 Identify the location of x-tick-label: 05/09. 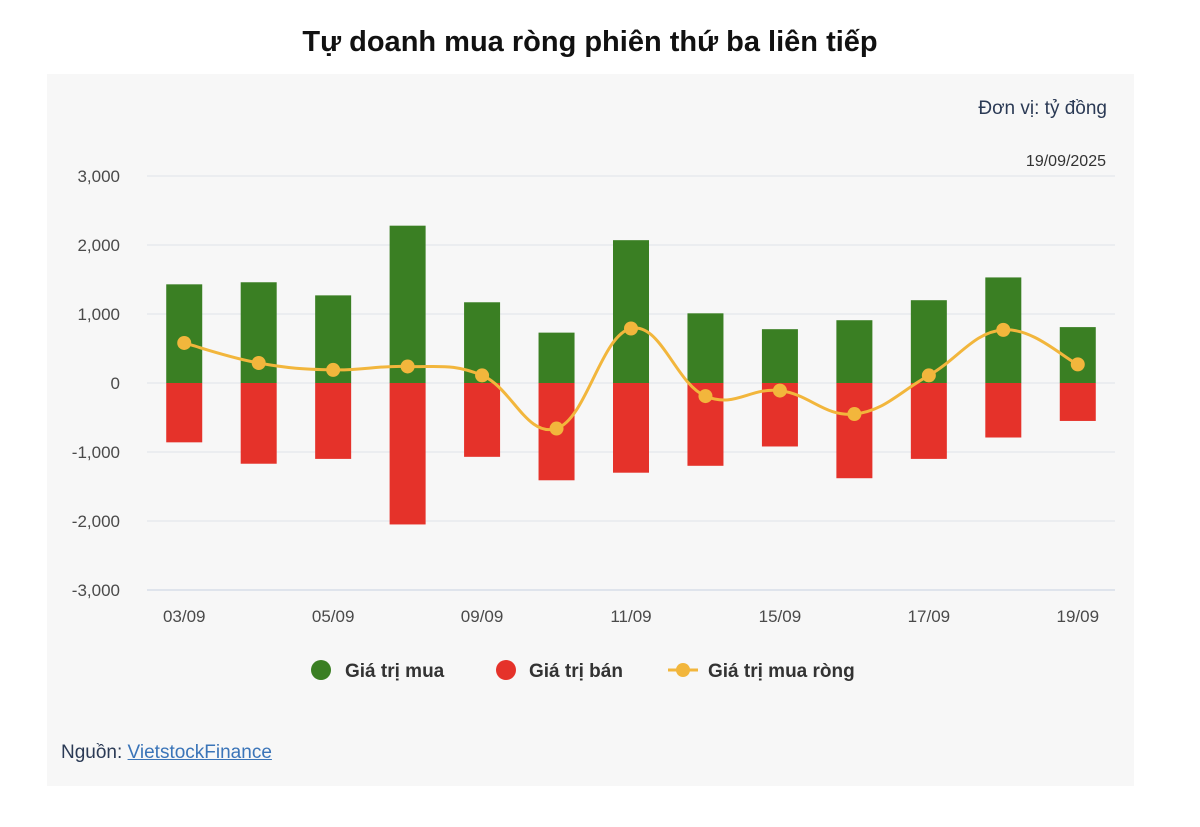
(333, 616).